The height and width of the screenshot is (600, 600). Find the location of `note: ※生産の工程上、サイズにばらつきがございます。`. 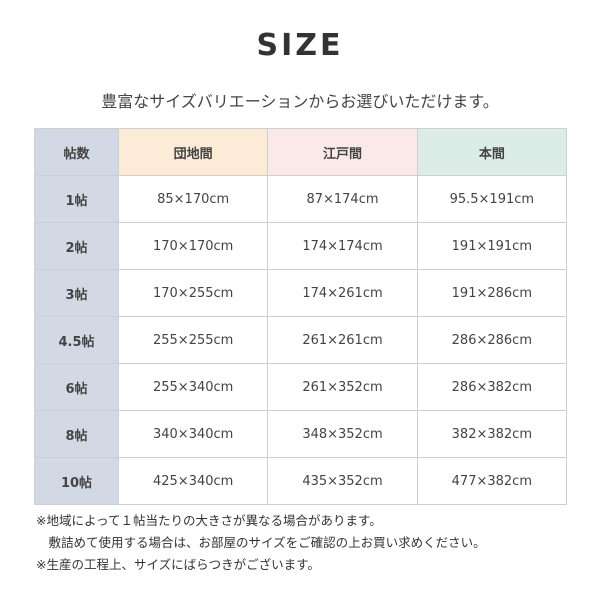

note: ※生産の工程上、サイズにばらつきがございます。 is located at coordinates (178, 564).